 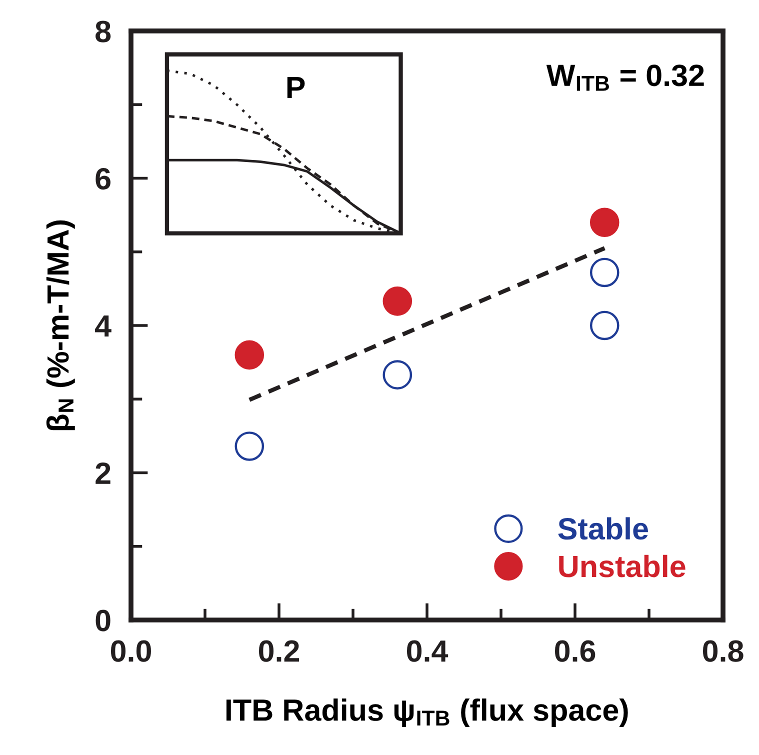 I want to click on annotation: W$_{ITB}$ = 0.32, so click(x=625, y=77).